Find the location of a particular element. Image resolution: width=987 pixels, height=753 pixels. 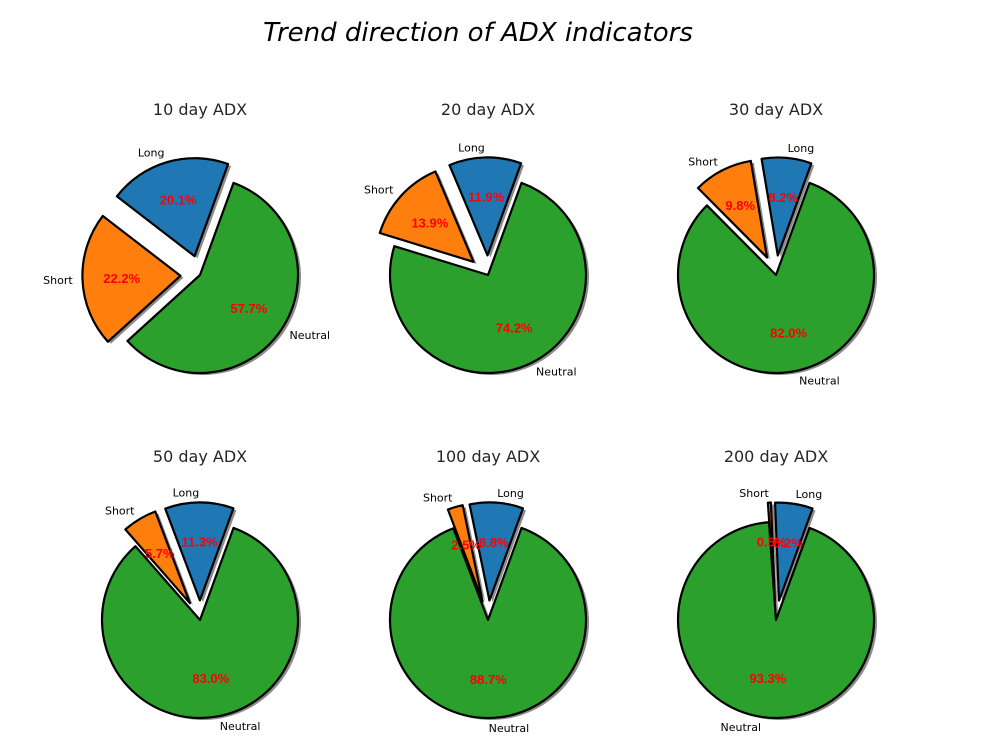

wedge-labels: Long 20.1% Short 22.2% Neutral 57.7% is located at coordinates (186, 245).